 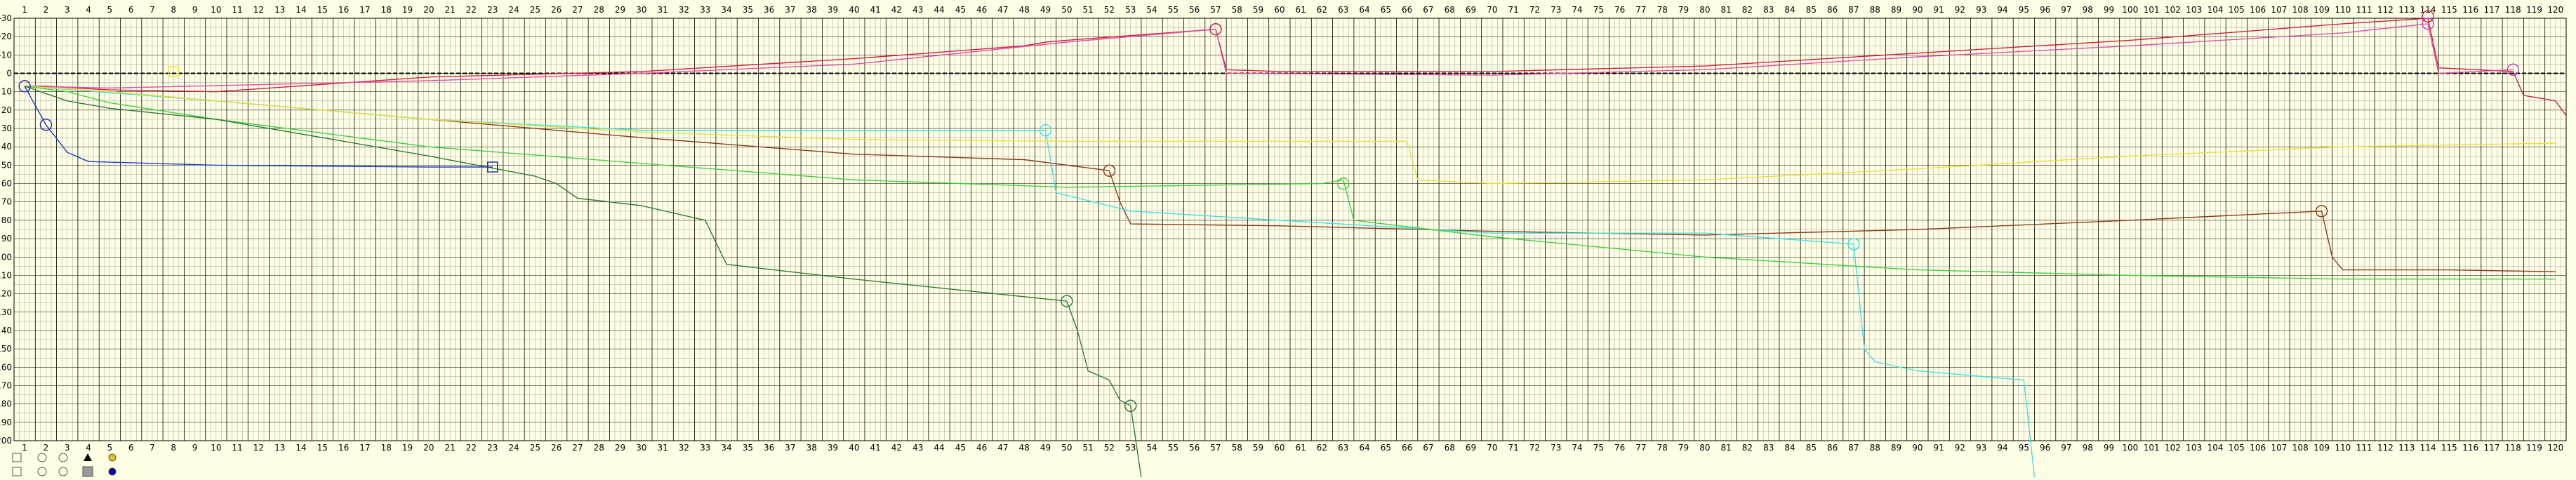 What do you see at coordinates (1237, 10) in the screenshot?
I see `x-tick-label-top: 58` at bounding box center [1237, 10].